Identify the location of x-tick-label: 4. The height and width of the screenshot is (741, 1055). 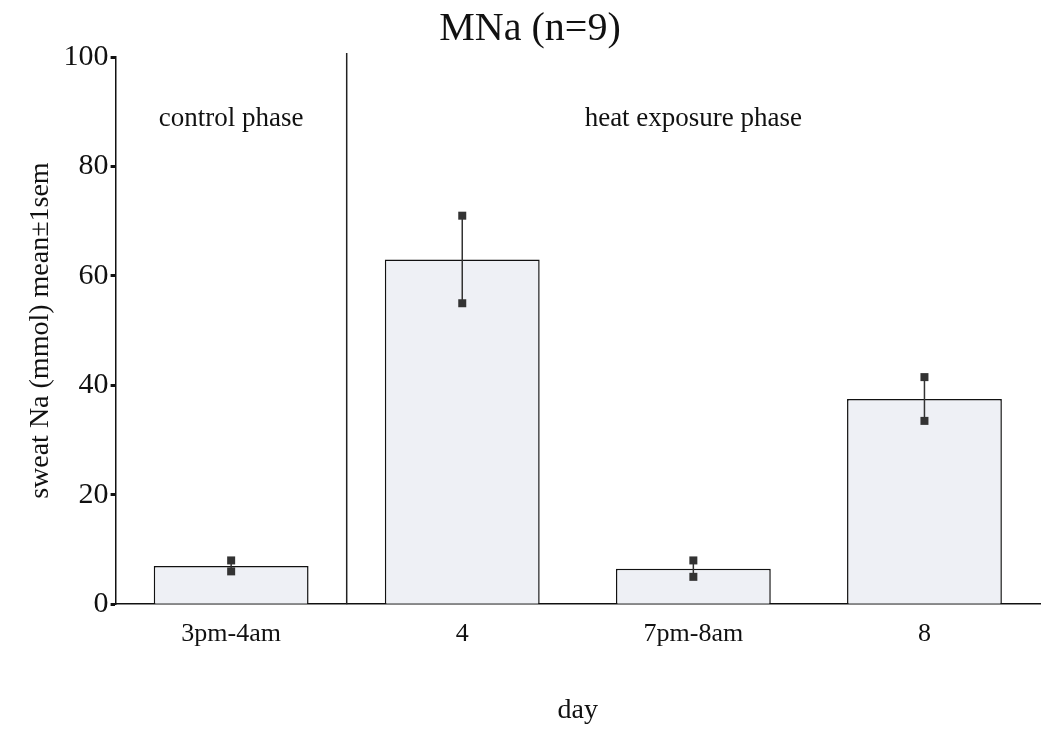
(462, 632).